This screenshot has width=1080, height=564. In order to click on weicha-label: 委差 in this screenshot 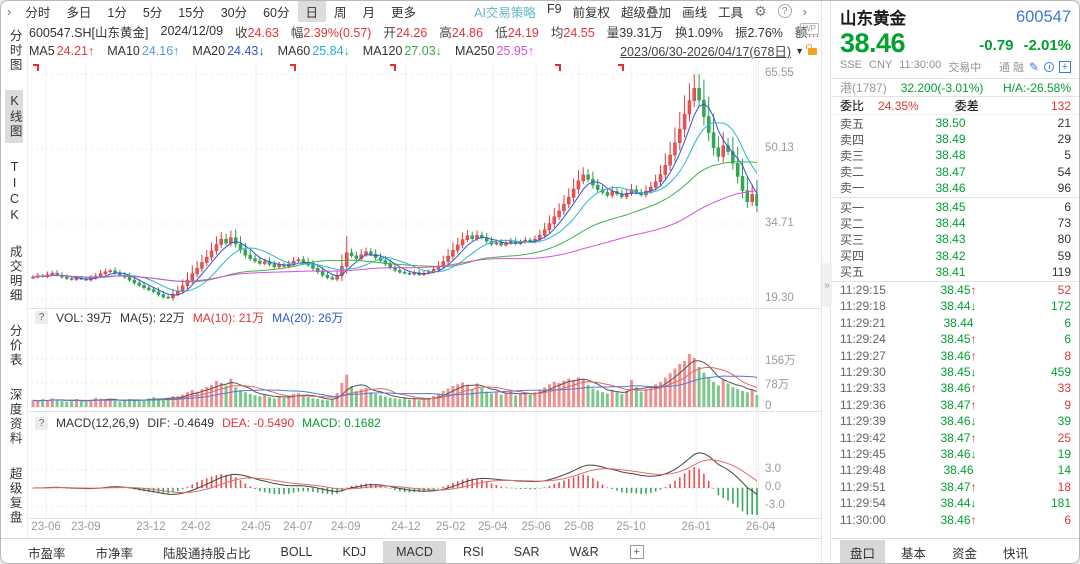, I will do `click(966, 106)`.